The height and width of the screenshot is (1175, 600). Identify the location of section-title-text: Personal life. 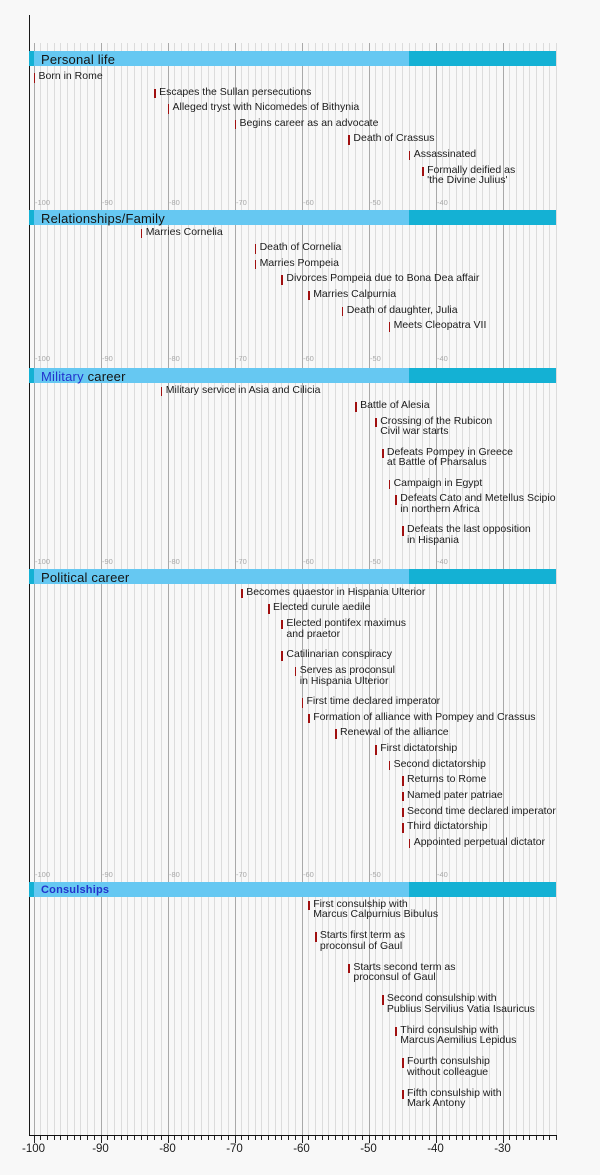
(78, 59).